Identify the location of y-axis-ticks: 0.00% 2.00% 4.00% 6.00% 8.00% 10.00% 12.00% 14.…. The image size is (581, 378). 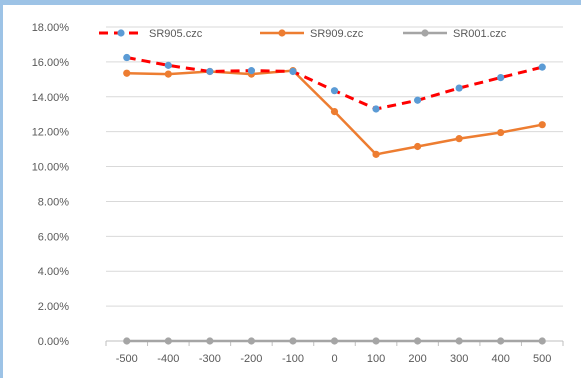
(51, 185).